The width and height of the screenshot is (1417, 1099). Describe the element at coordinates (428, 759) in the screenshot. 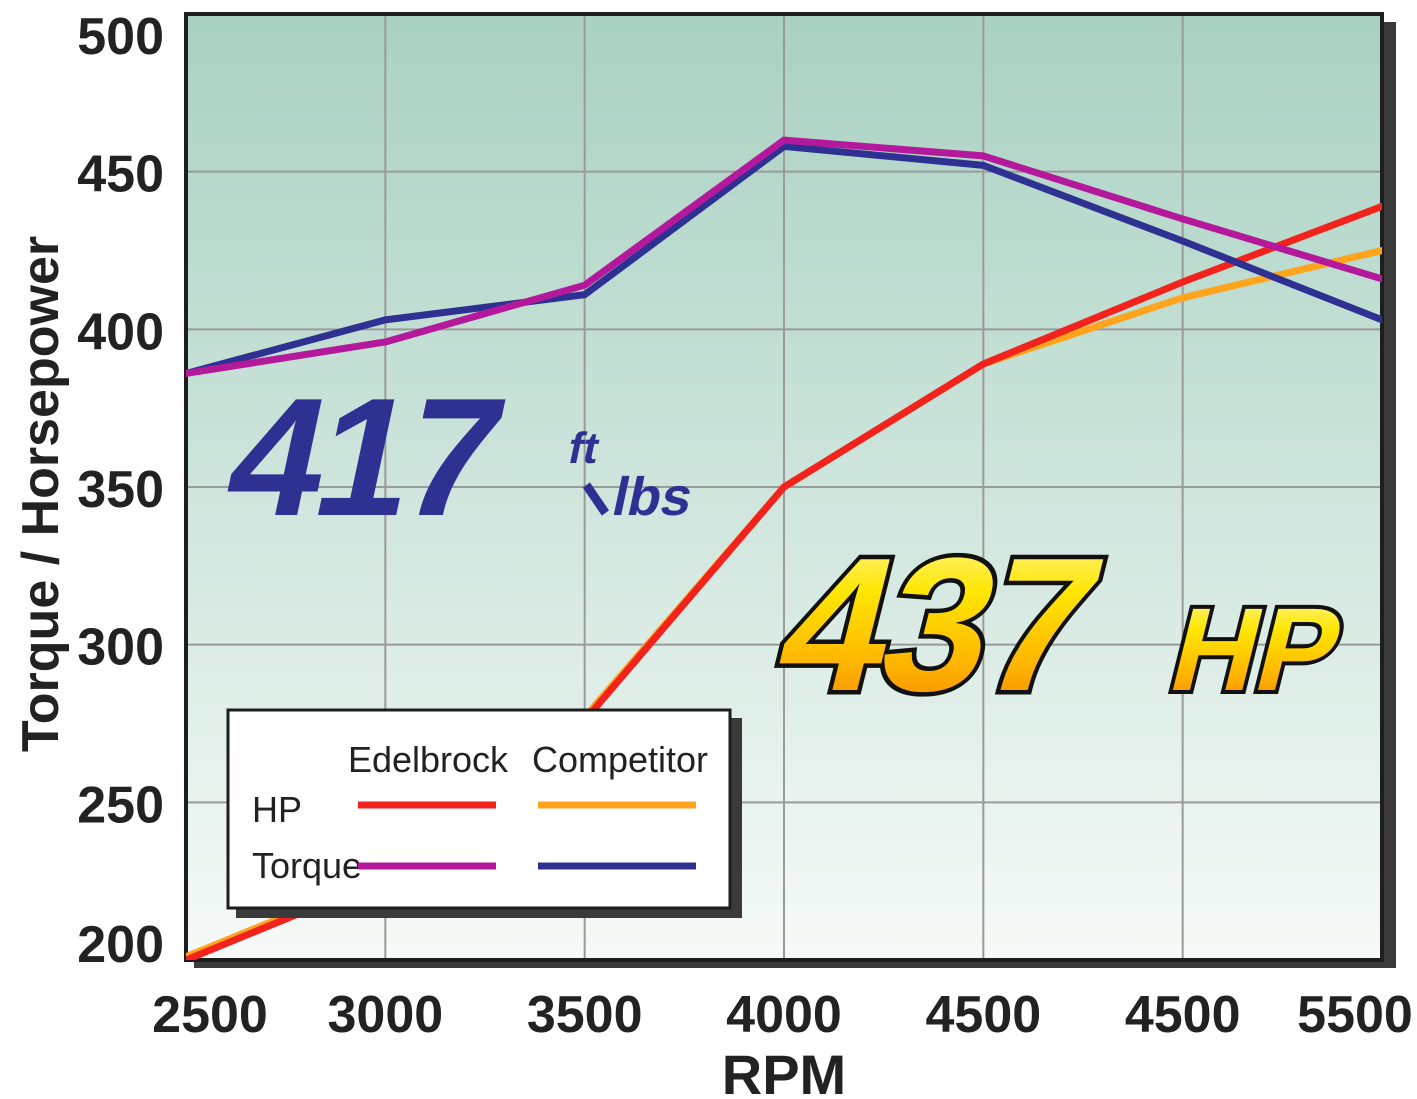

I see `legend-header-edelbrock: Edelbrock` at that location.